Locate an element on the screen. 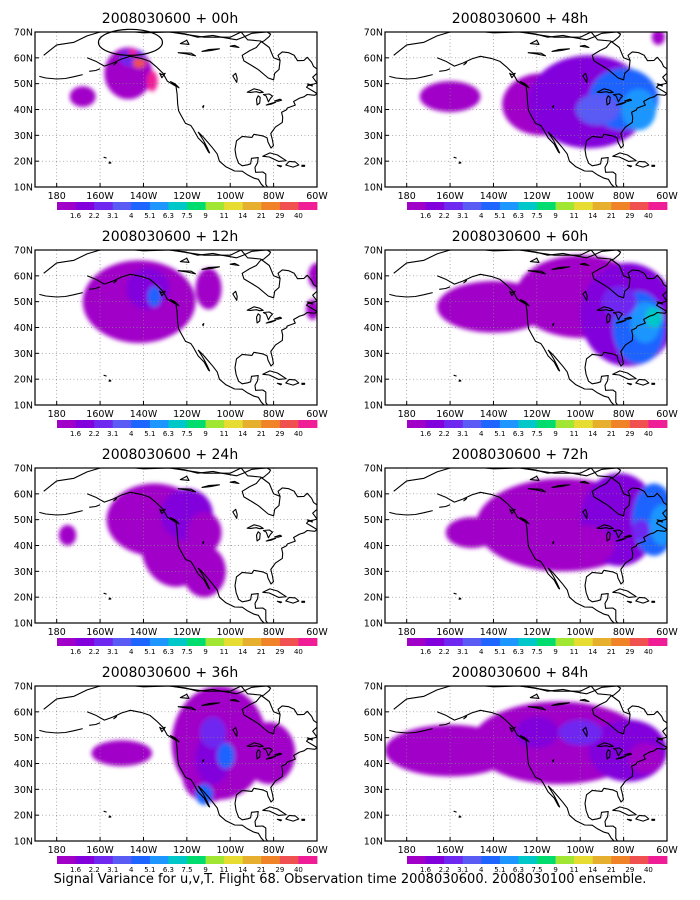  lat-tick-label: 40N is located at coordinates (23, 546).